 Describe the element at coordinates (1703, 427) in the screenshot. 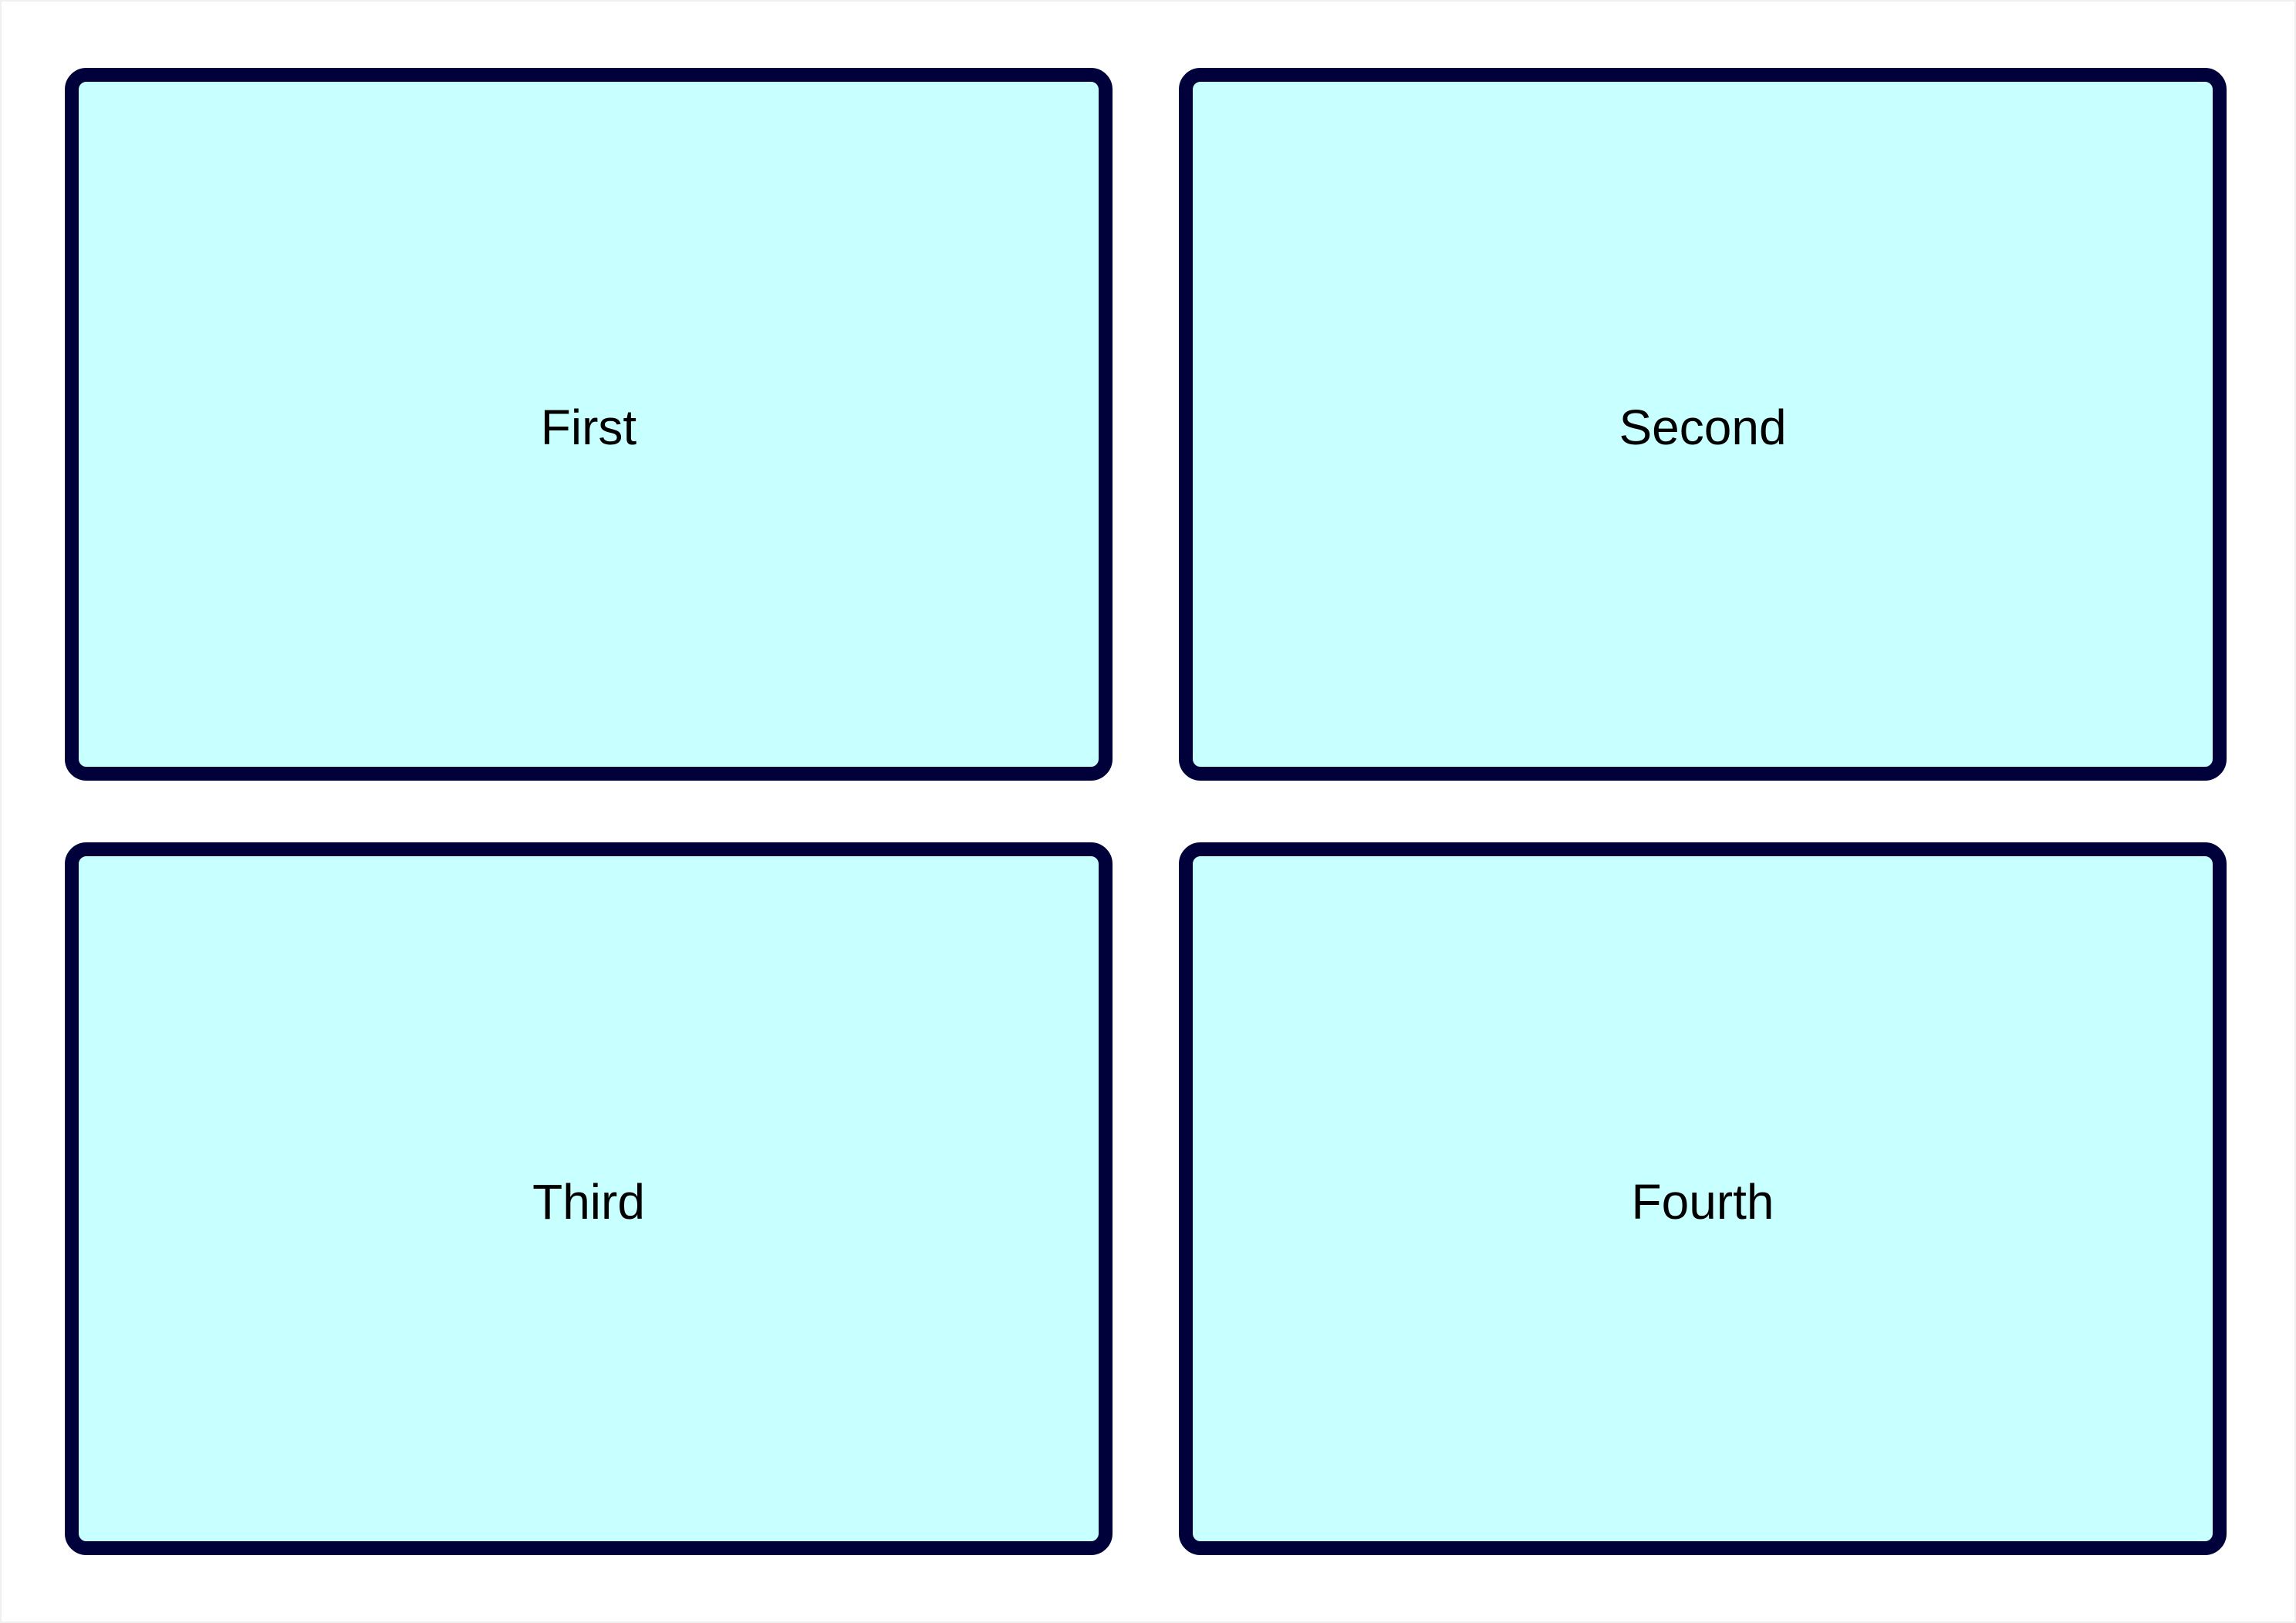

I see `panel-label: Second` at that location.